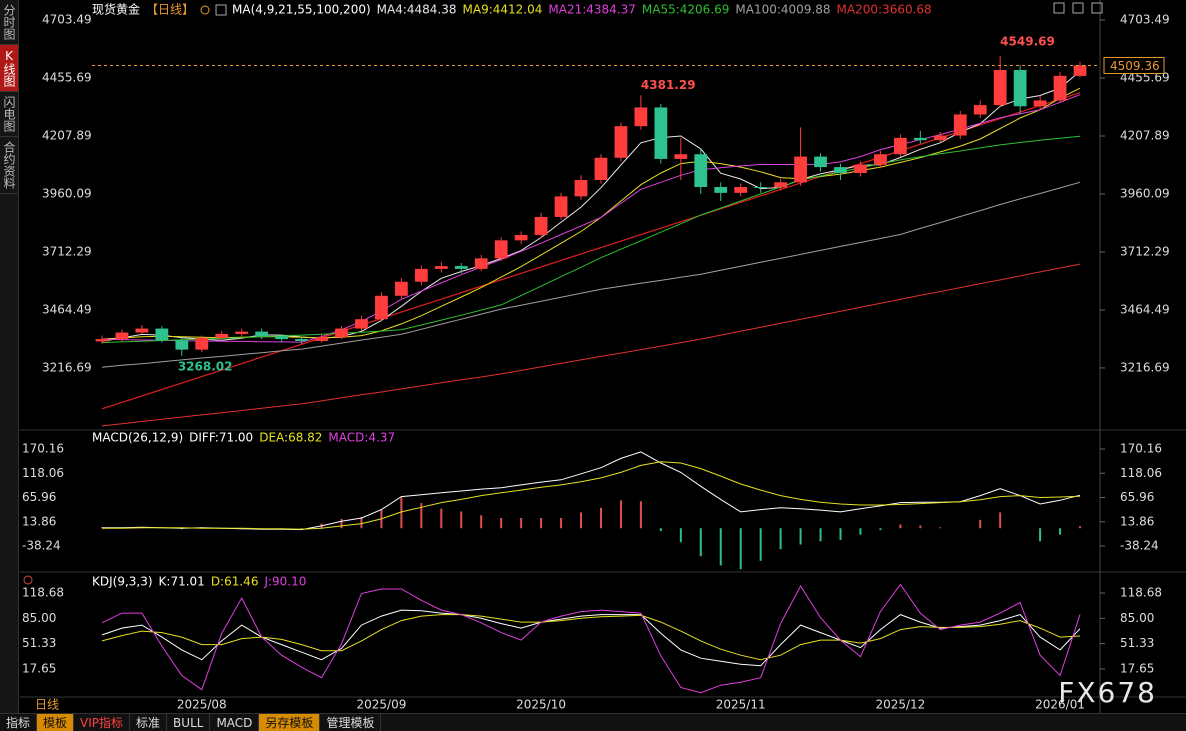 The image size is (1186, 731). Describe the element at coordinates (1141, 593) in the screenshot. I see `y-tick-label: 118.68` at that location.